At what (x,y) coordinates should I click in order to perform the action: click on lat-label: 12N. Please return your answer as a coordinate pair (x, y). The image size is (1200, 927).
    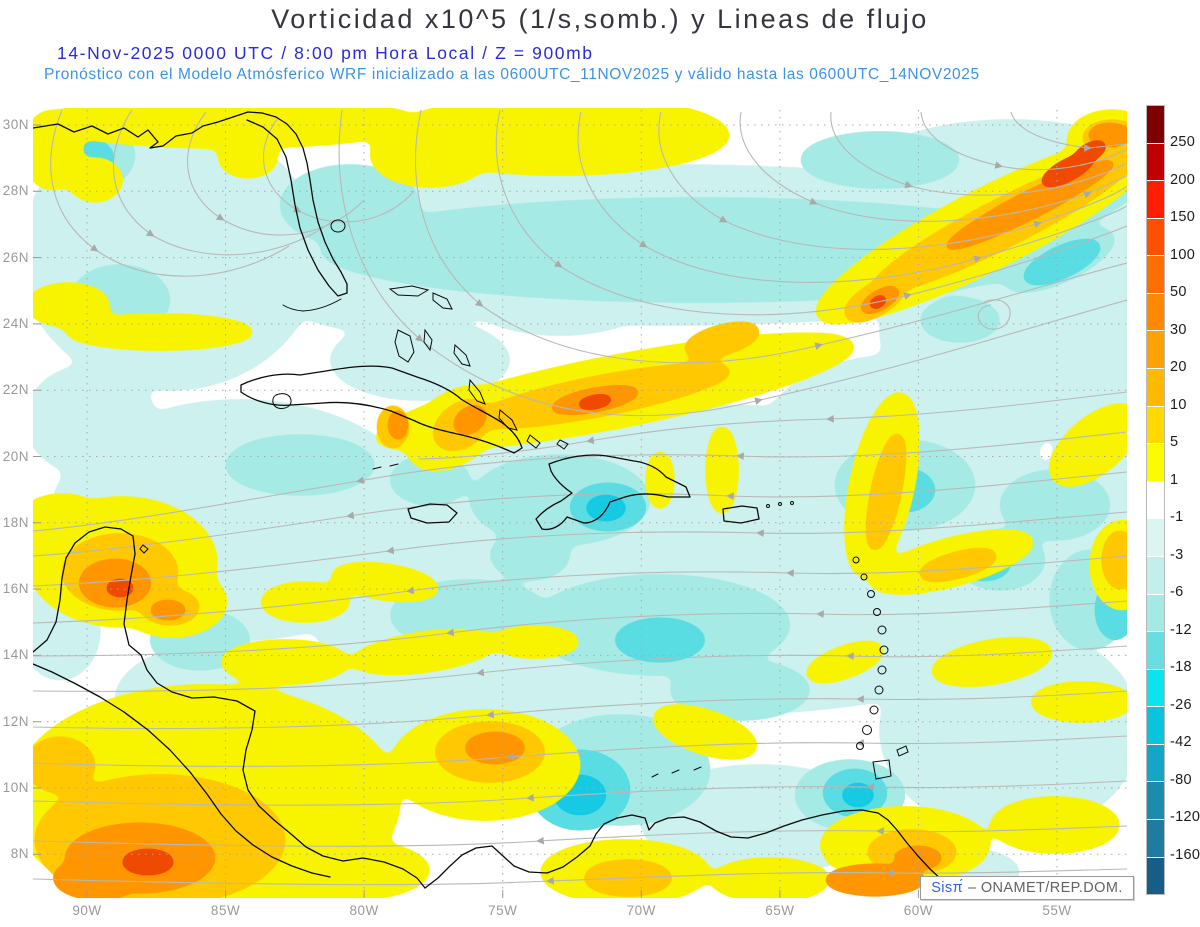
    Looking at the image, I should click on (15, 721).